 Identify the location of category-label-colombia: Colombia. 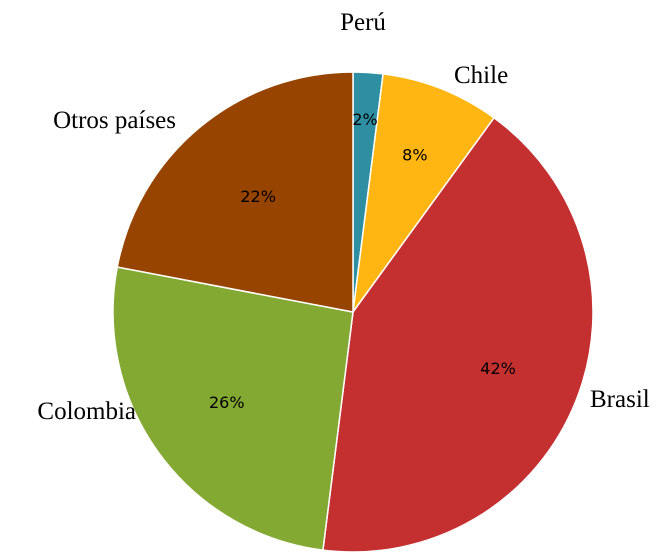
(86, 411).